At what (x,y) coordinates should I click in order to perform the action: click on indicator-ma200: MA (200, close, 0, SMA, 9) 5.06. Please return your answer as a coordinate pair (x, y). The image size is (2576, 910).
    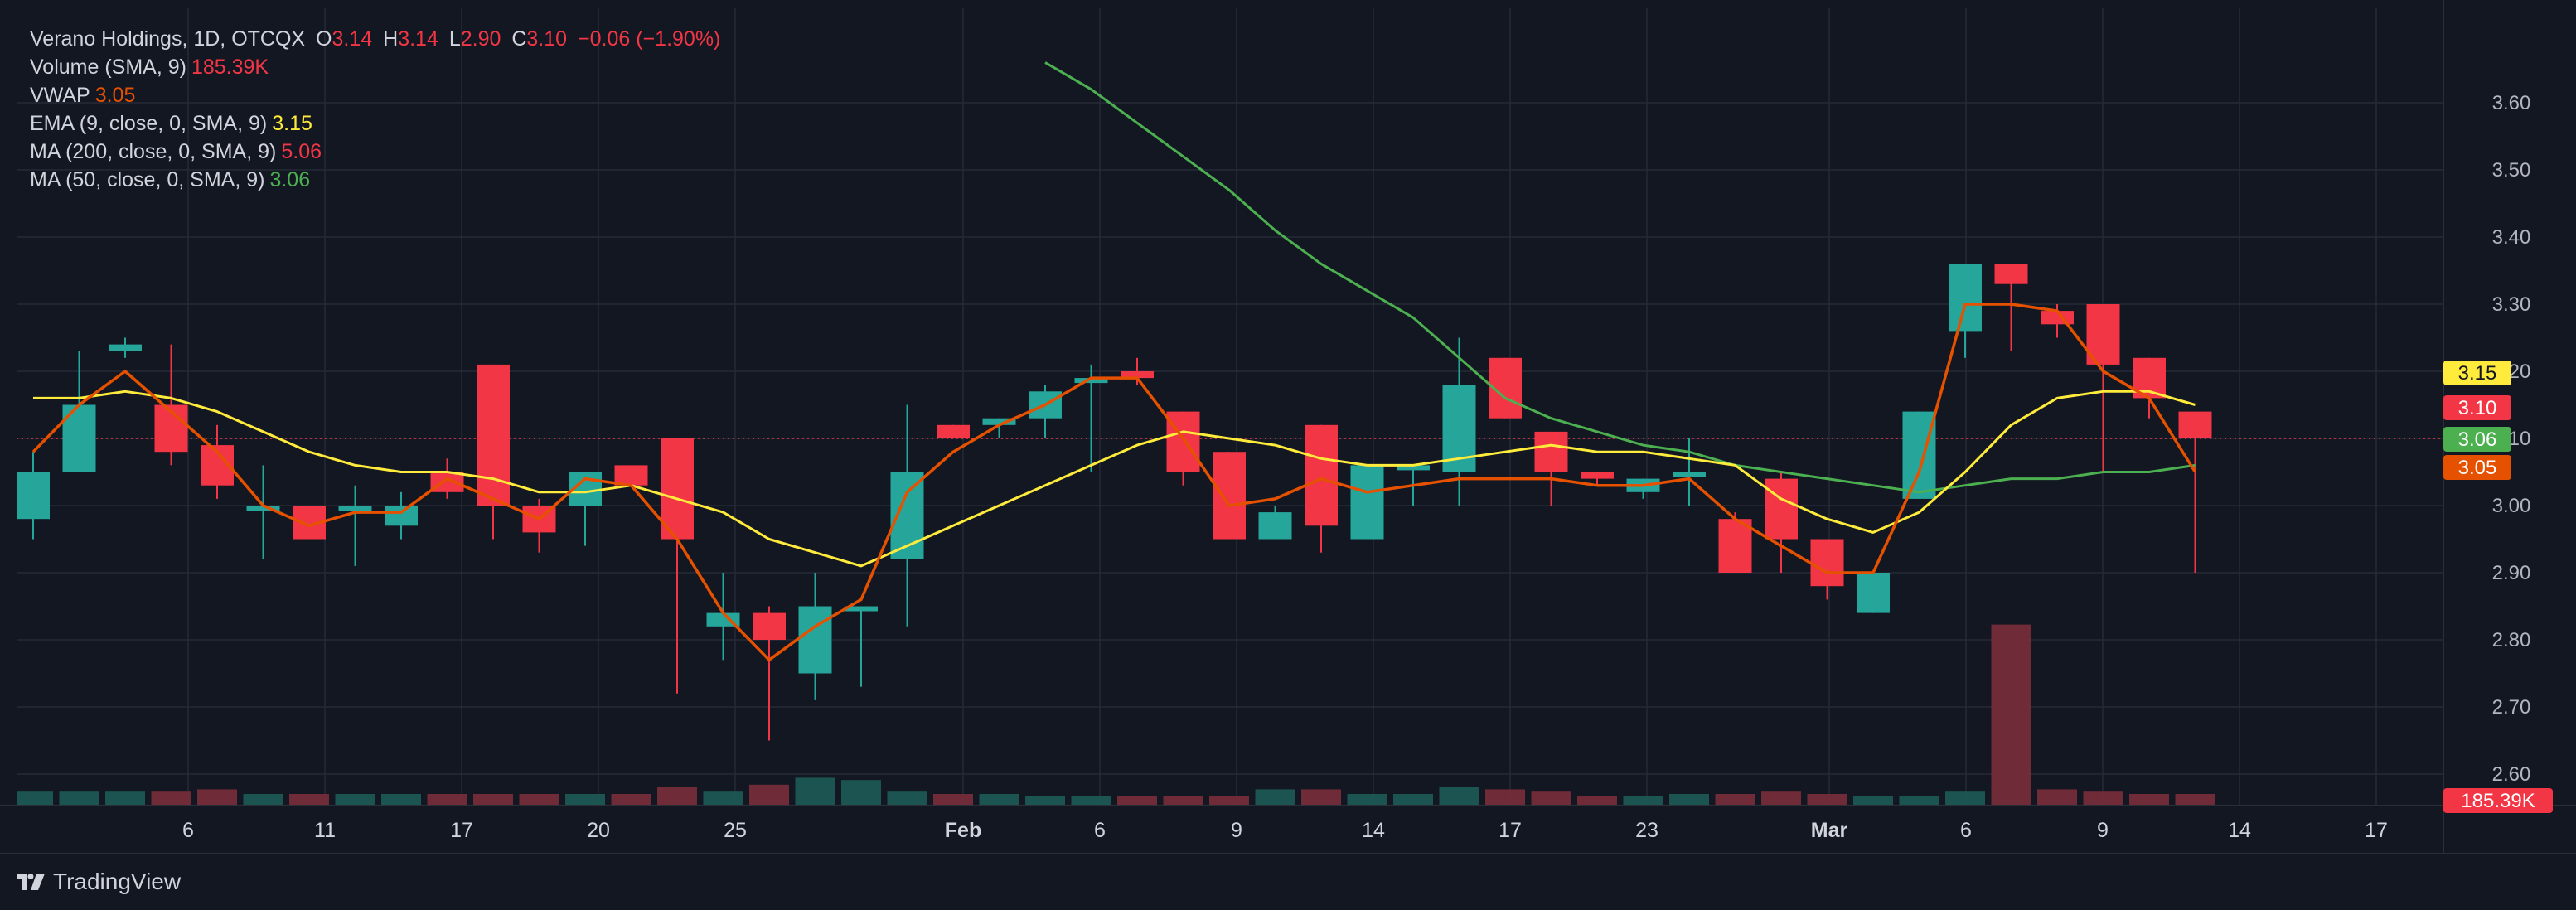
    Looking at the image, I should click on (176, 151).